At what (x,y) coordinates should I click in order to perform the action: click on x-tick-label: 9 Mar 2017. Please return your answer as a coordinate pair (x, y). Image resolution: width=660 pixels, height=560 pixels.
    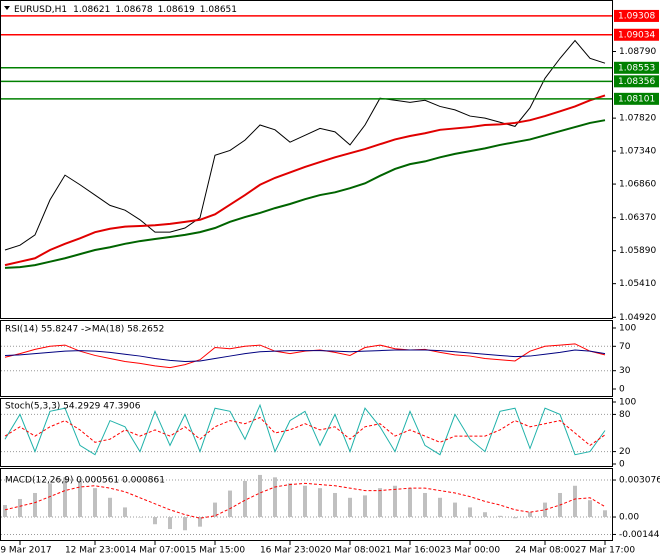
    Looking at the image, I should click on (25, 551).